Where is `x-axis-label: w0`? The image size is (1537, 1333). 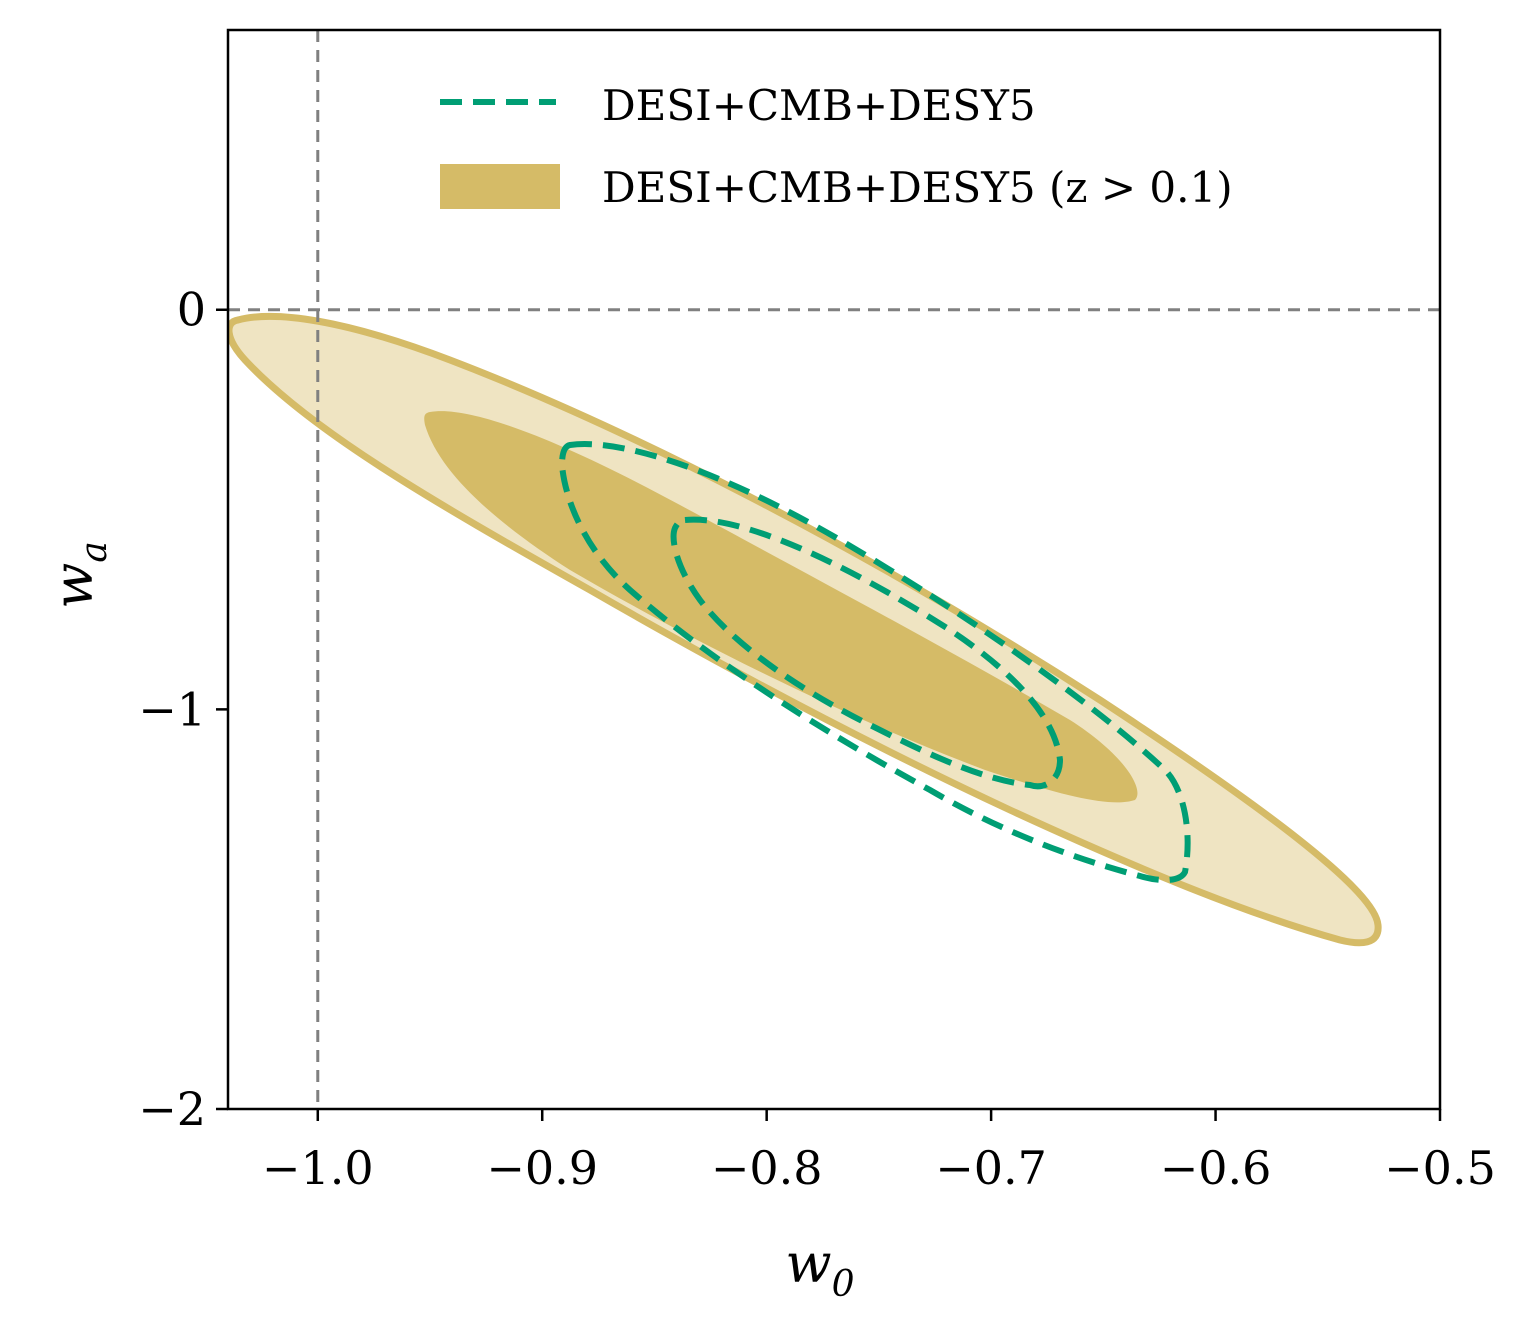 x-axis-label: w0 is located at coordinates (819, 1268).